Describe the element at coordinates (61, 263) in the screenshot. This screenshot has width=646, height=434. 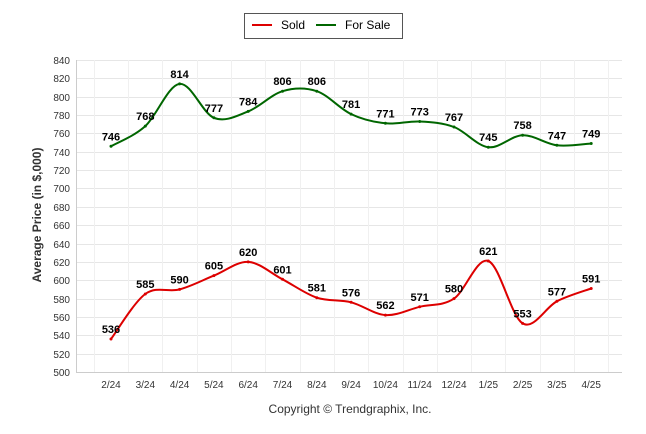
I see `y-tick-label: 620` at that location.